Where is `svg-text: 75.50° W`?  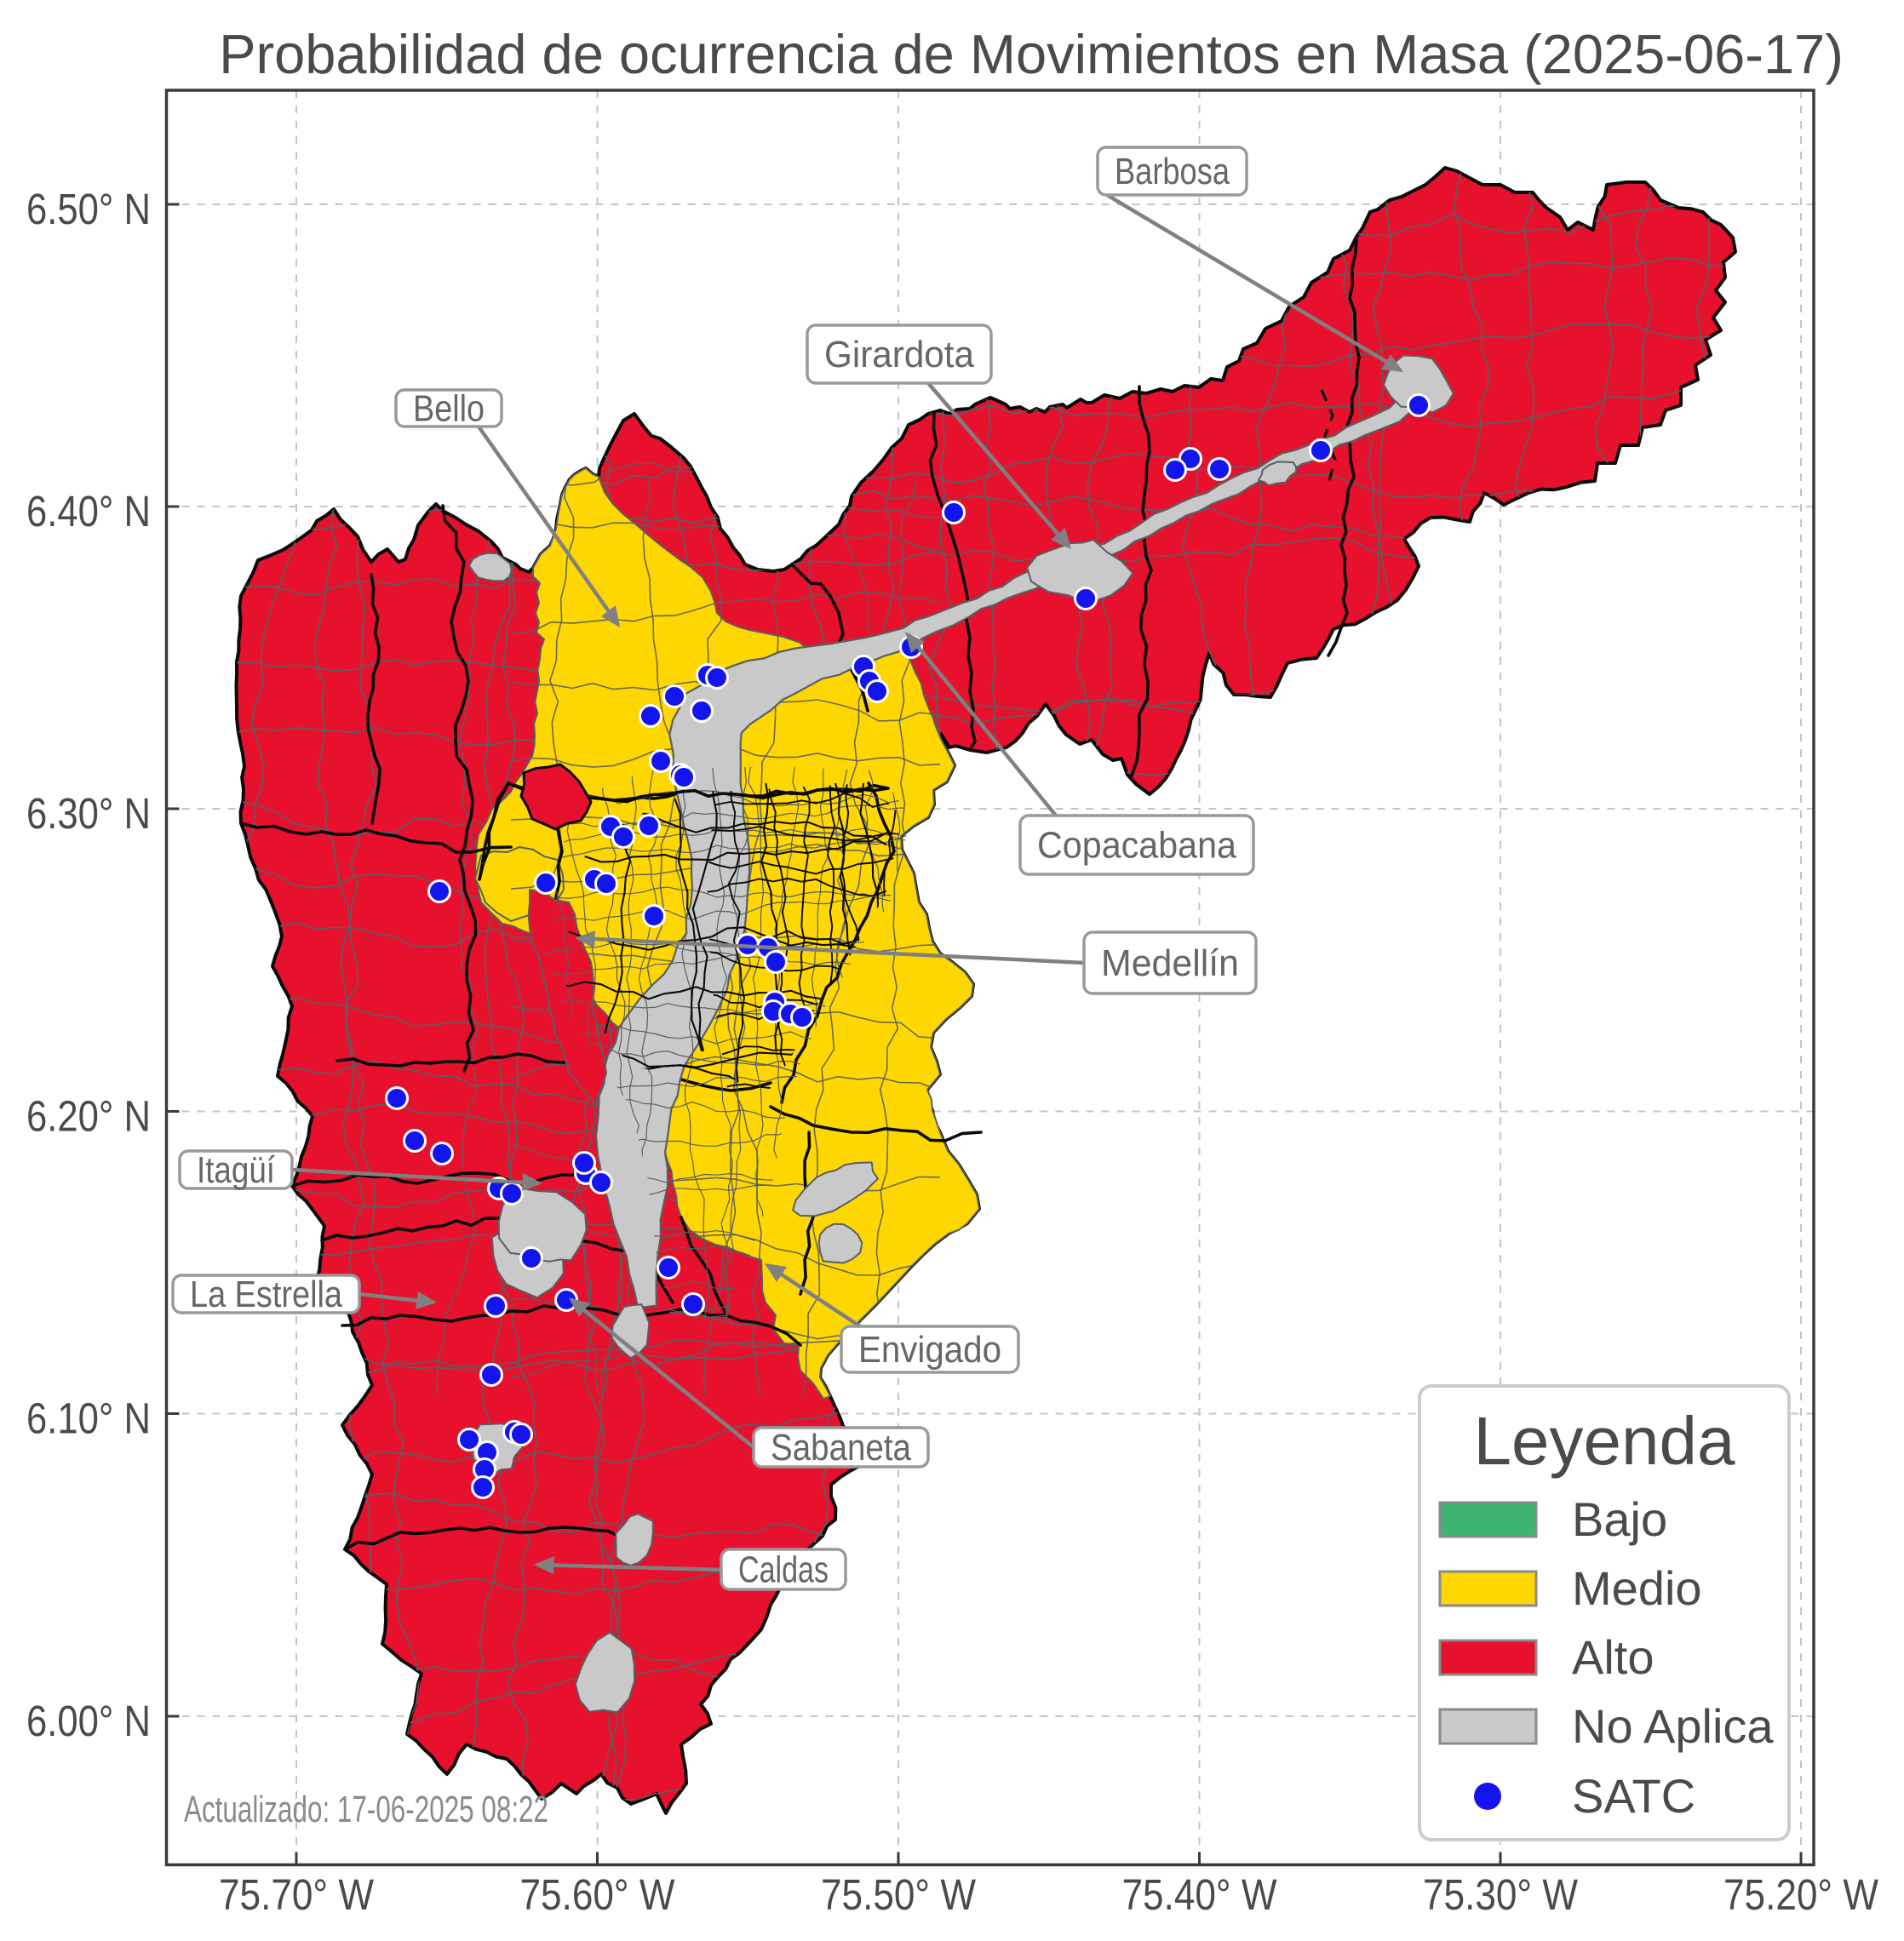 svg-text: 75.50° W is located at coordinates (898, 1894).